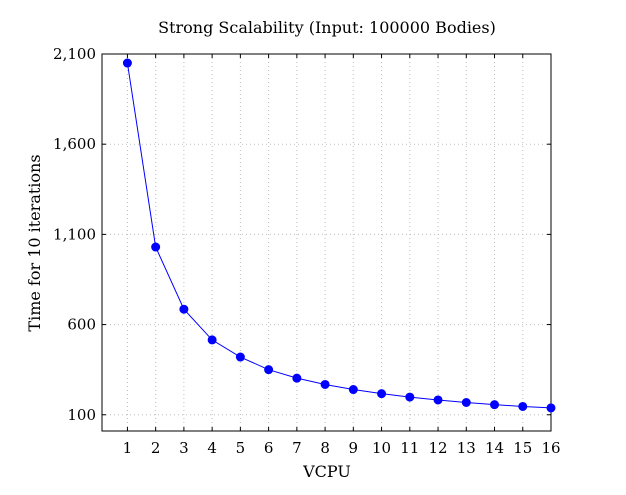 Image resolution: width=626 pixels, height=495 pixels. Describe the element at coordinates (74, 54) in the screenshot. I see `y-tick-label: 2,100` at that location.